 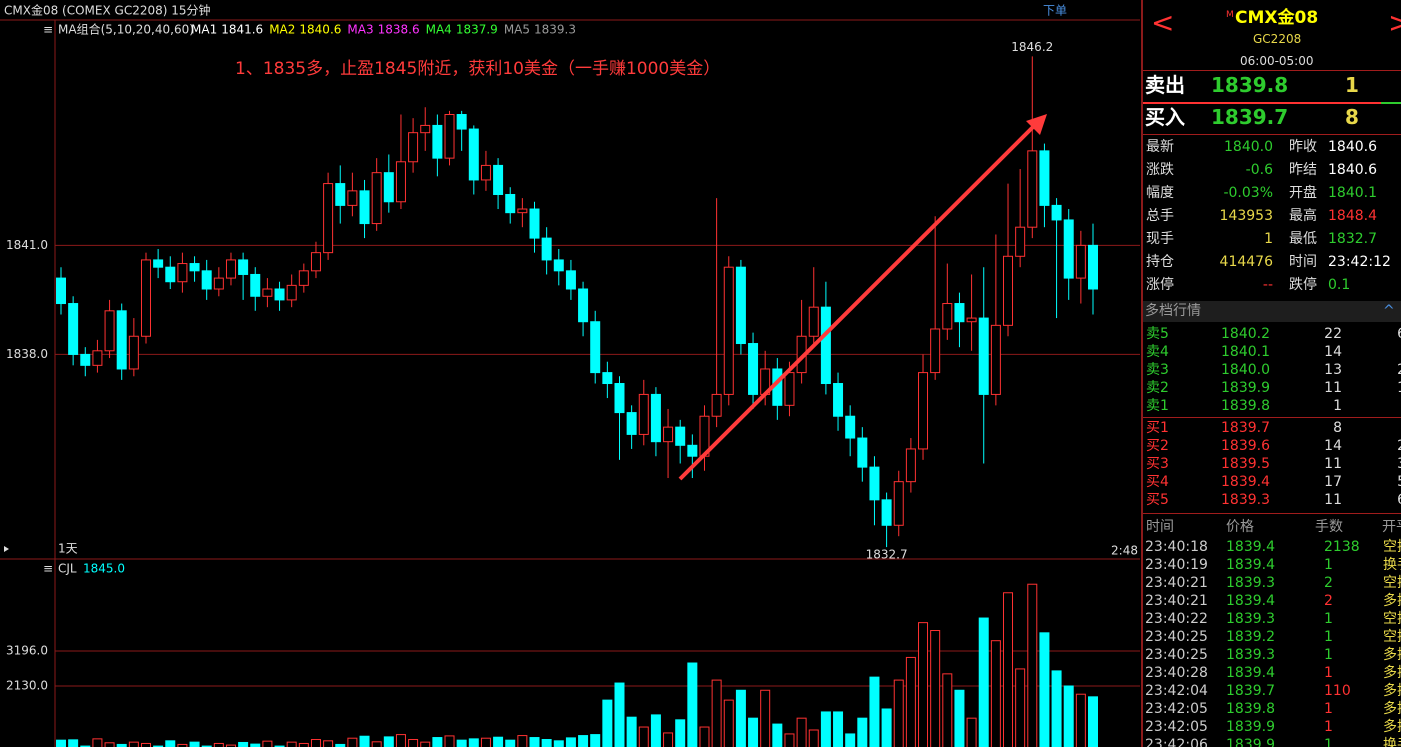 I want to click on trade-qty: 110, so click(x=1337, y=691).